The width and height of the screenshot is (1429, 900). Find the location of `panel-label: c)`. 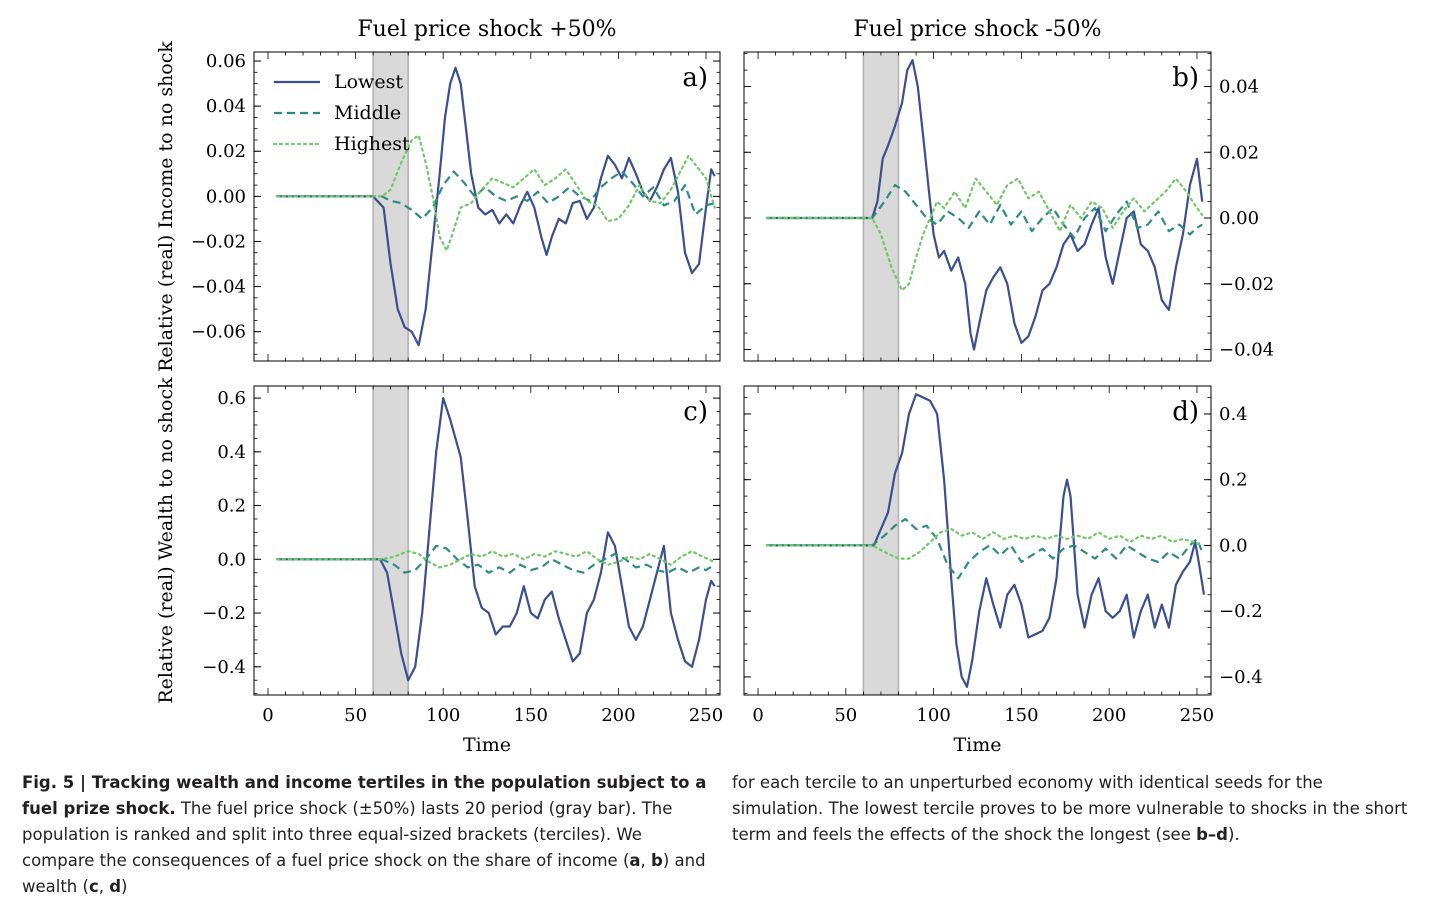

panel-label: c) is located at coordinates (695, 412).